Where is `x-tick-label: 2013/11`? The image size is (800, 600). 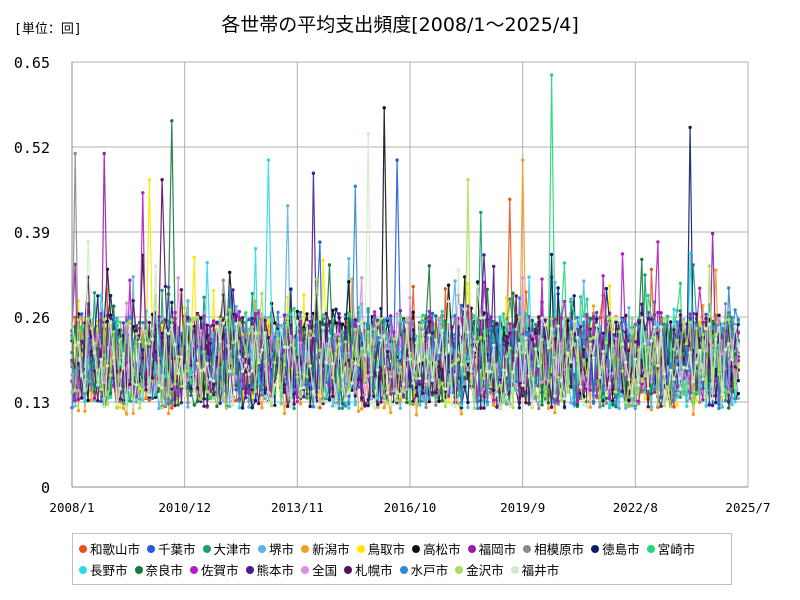
x-tick-label: 2013/11 is located at coordinates (297, 507).